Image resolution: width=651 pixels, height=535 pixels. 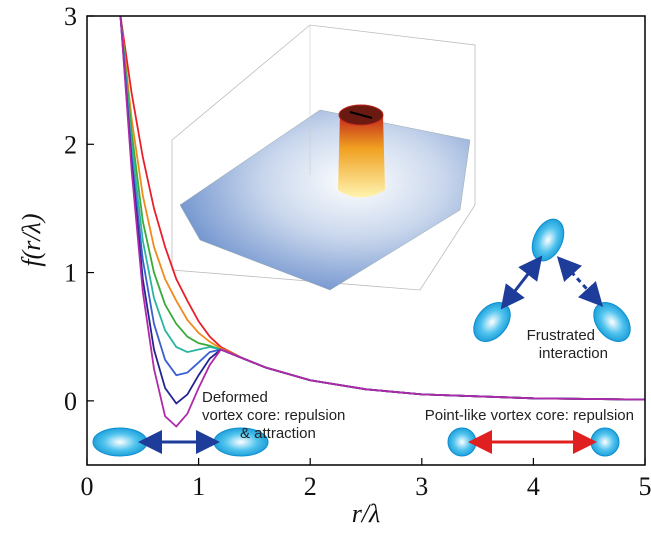 I want to click on x-tick-label: 1, so click(x=198, y=486).